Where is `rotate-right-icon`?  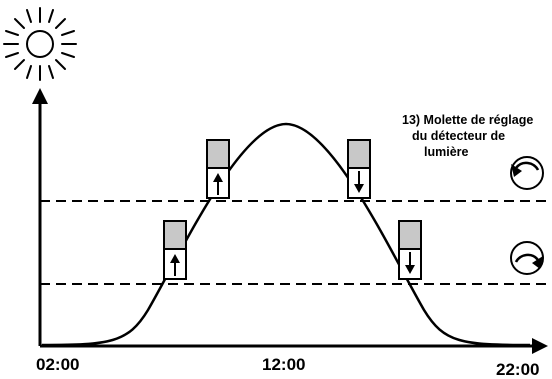
rotate-right-icon is located at coordinates (527, 258).